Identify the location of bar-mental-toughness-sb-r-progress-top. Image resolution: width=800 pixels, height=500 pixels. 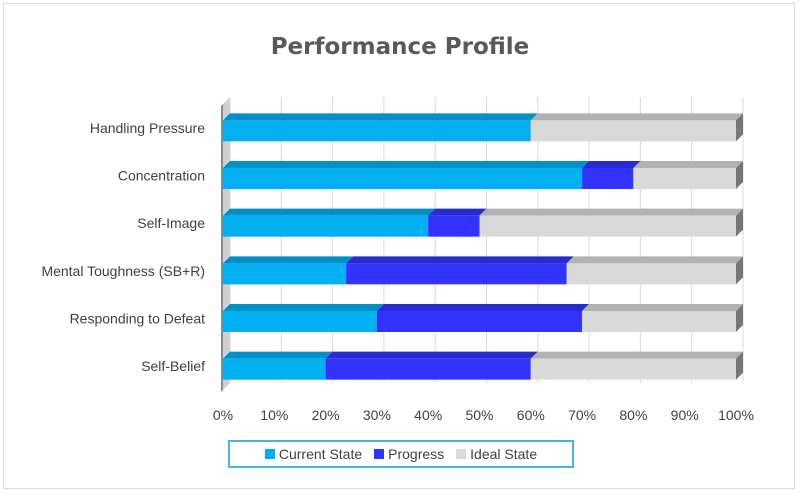
(460, 260).